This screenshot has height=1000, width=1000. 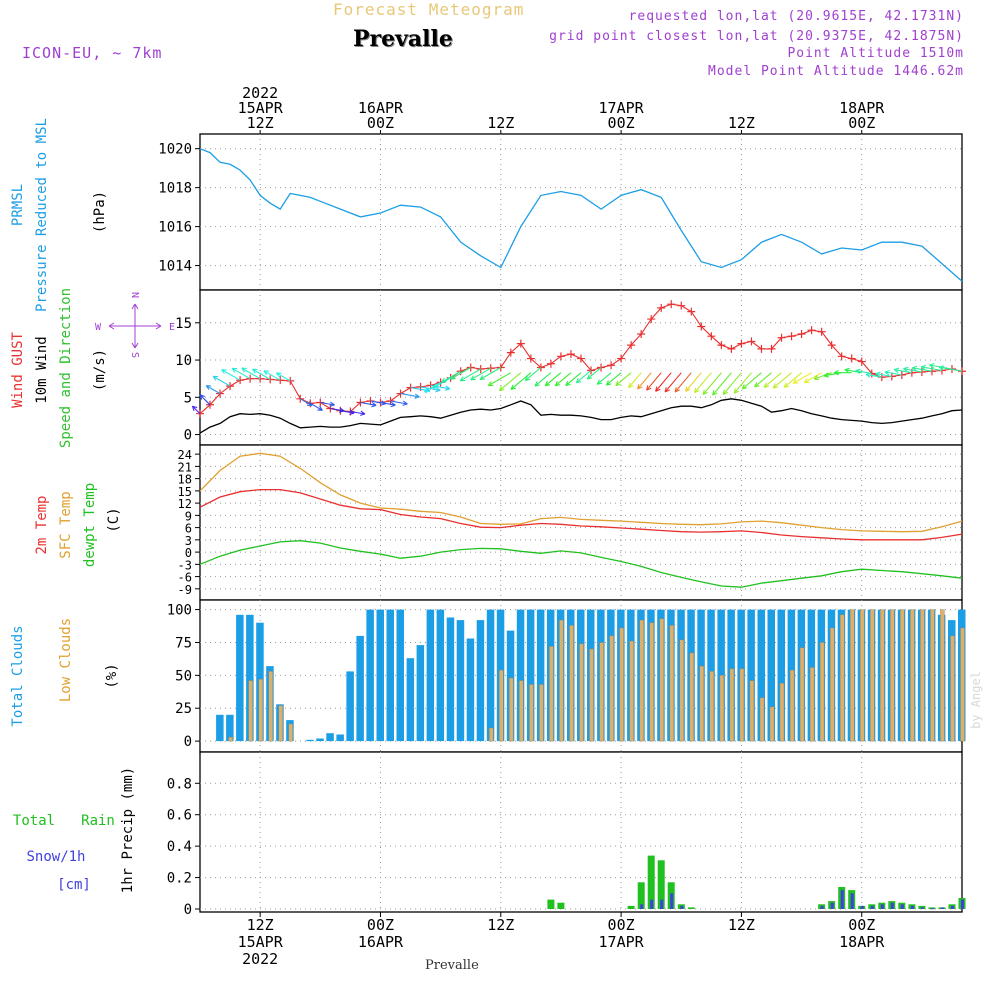 What do you see at coordinates (18, 370) in the screenshot?
I see `label-wind-gust: Wind GUST` at bounding box center [18, 370].